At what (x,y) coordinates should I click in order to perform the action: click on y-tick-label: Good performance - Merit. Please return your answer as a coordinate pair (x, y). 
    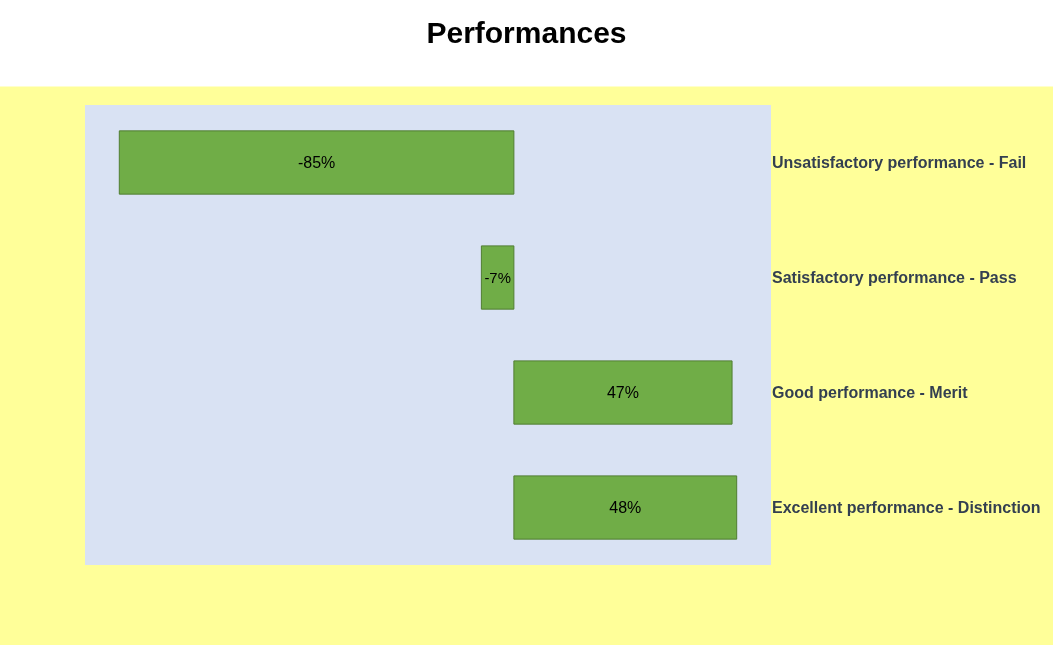
    Looking at the image, I should click on (870, 393).